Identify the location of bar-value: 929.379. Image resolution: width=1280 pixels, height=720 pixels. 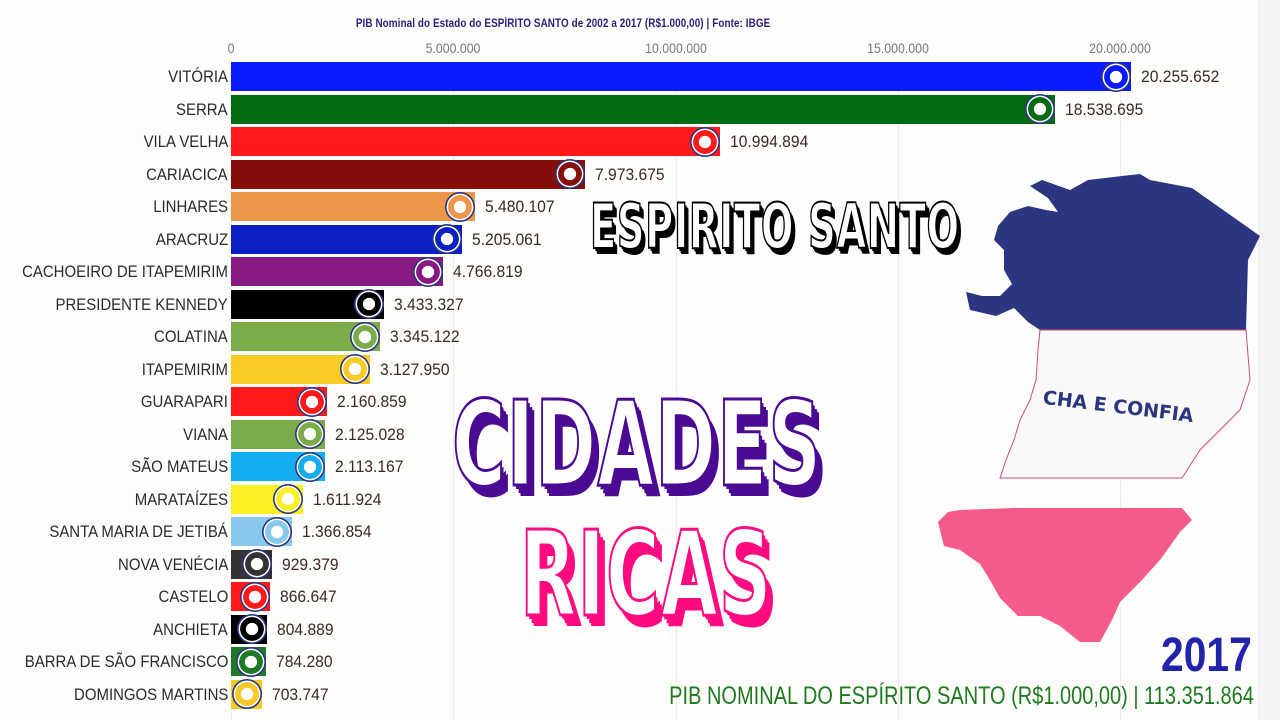
(310, 564).